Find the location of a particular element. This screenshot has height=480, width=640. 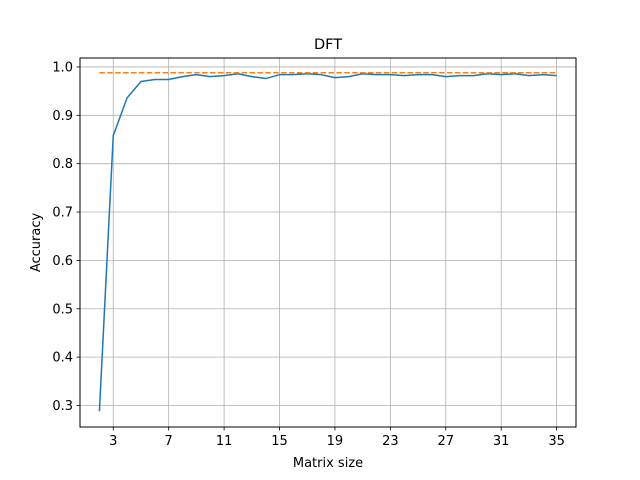

x-tick-label: 3 is located at coordinates (113, 441).